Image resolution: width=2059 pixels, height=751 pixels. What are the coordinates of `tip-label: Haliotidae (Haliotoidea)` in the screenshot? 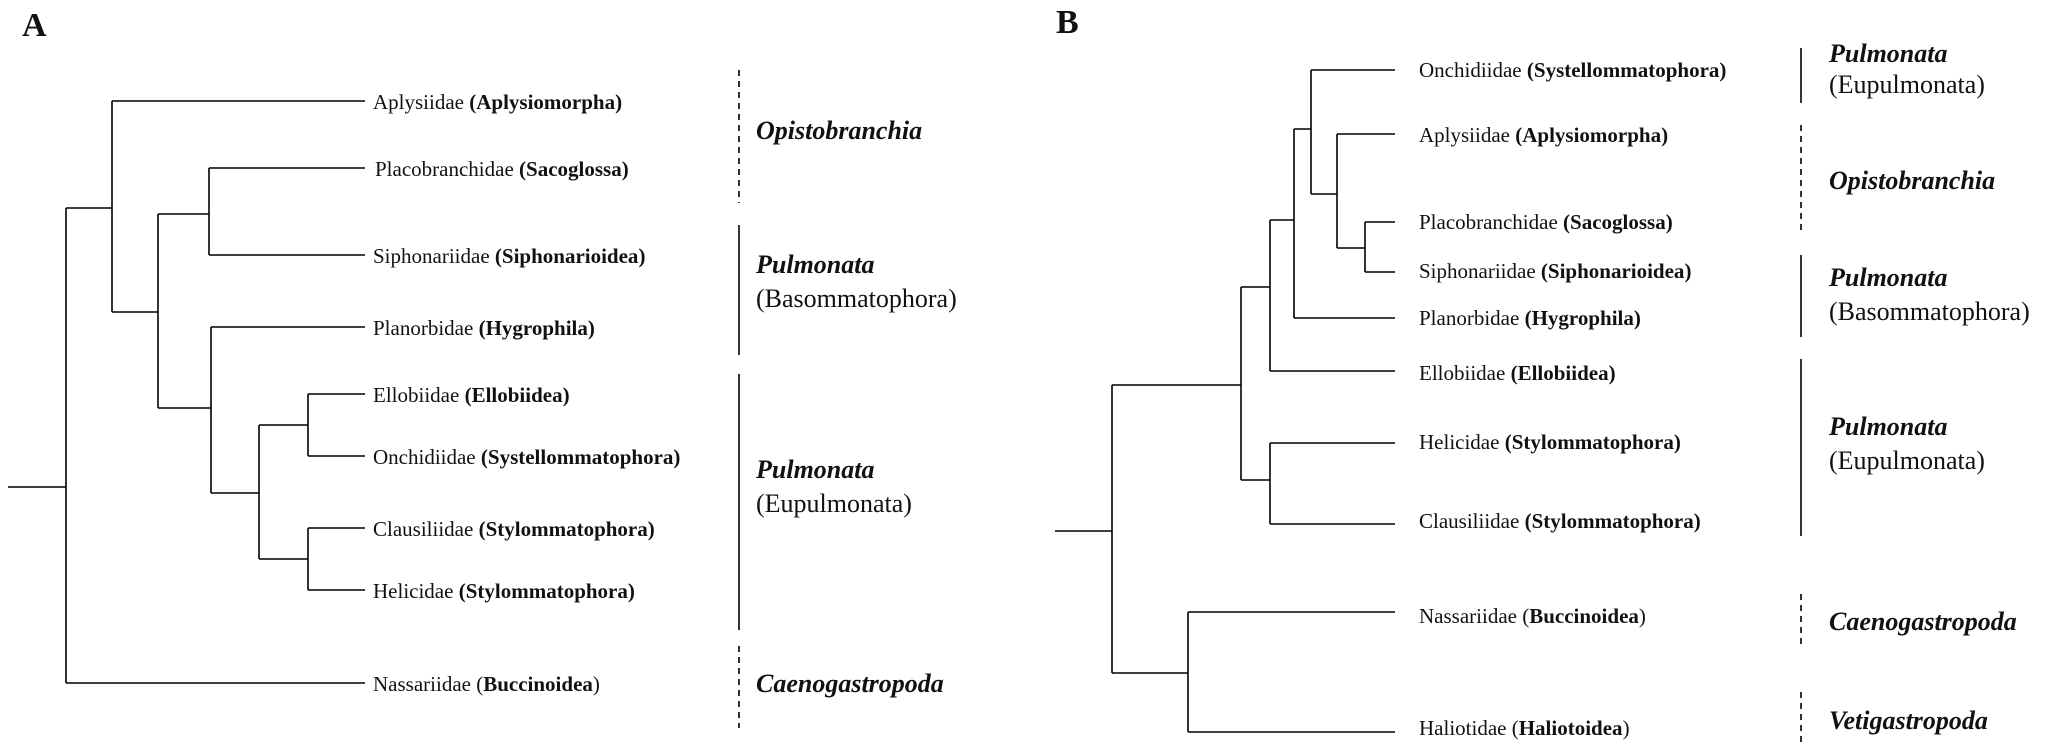 It's located at (1524, 728).